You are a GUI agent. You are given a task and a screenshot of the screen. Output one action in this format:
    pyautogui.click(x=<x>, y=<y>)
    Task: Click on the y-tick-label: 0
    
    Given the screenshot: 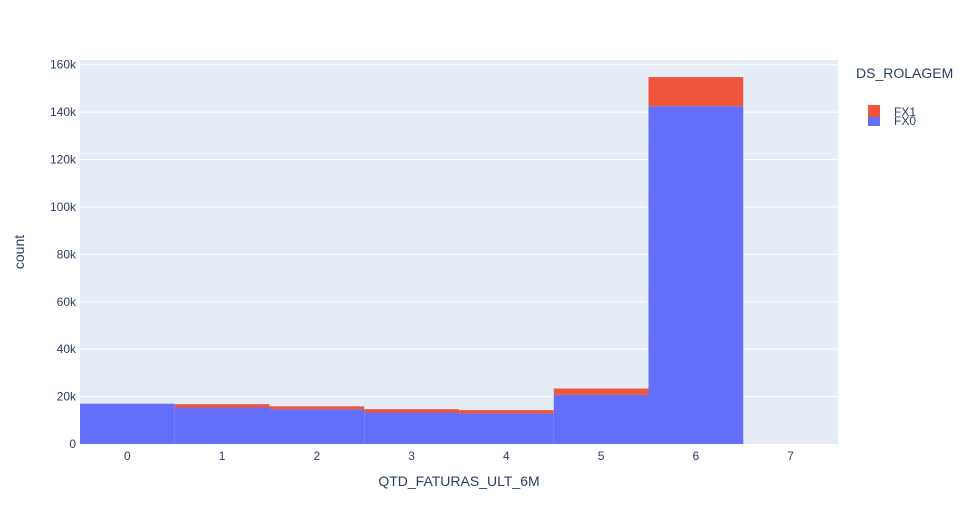 What is the action you would take?
    pyautogui.click(x=72, y=444)
    